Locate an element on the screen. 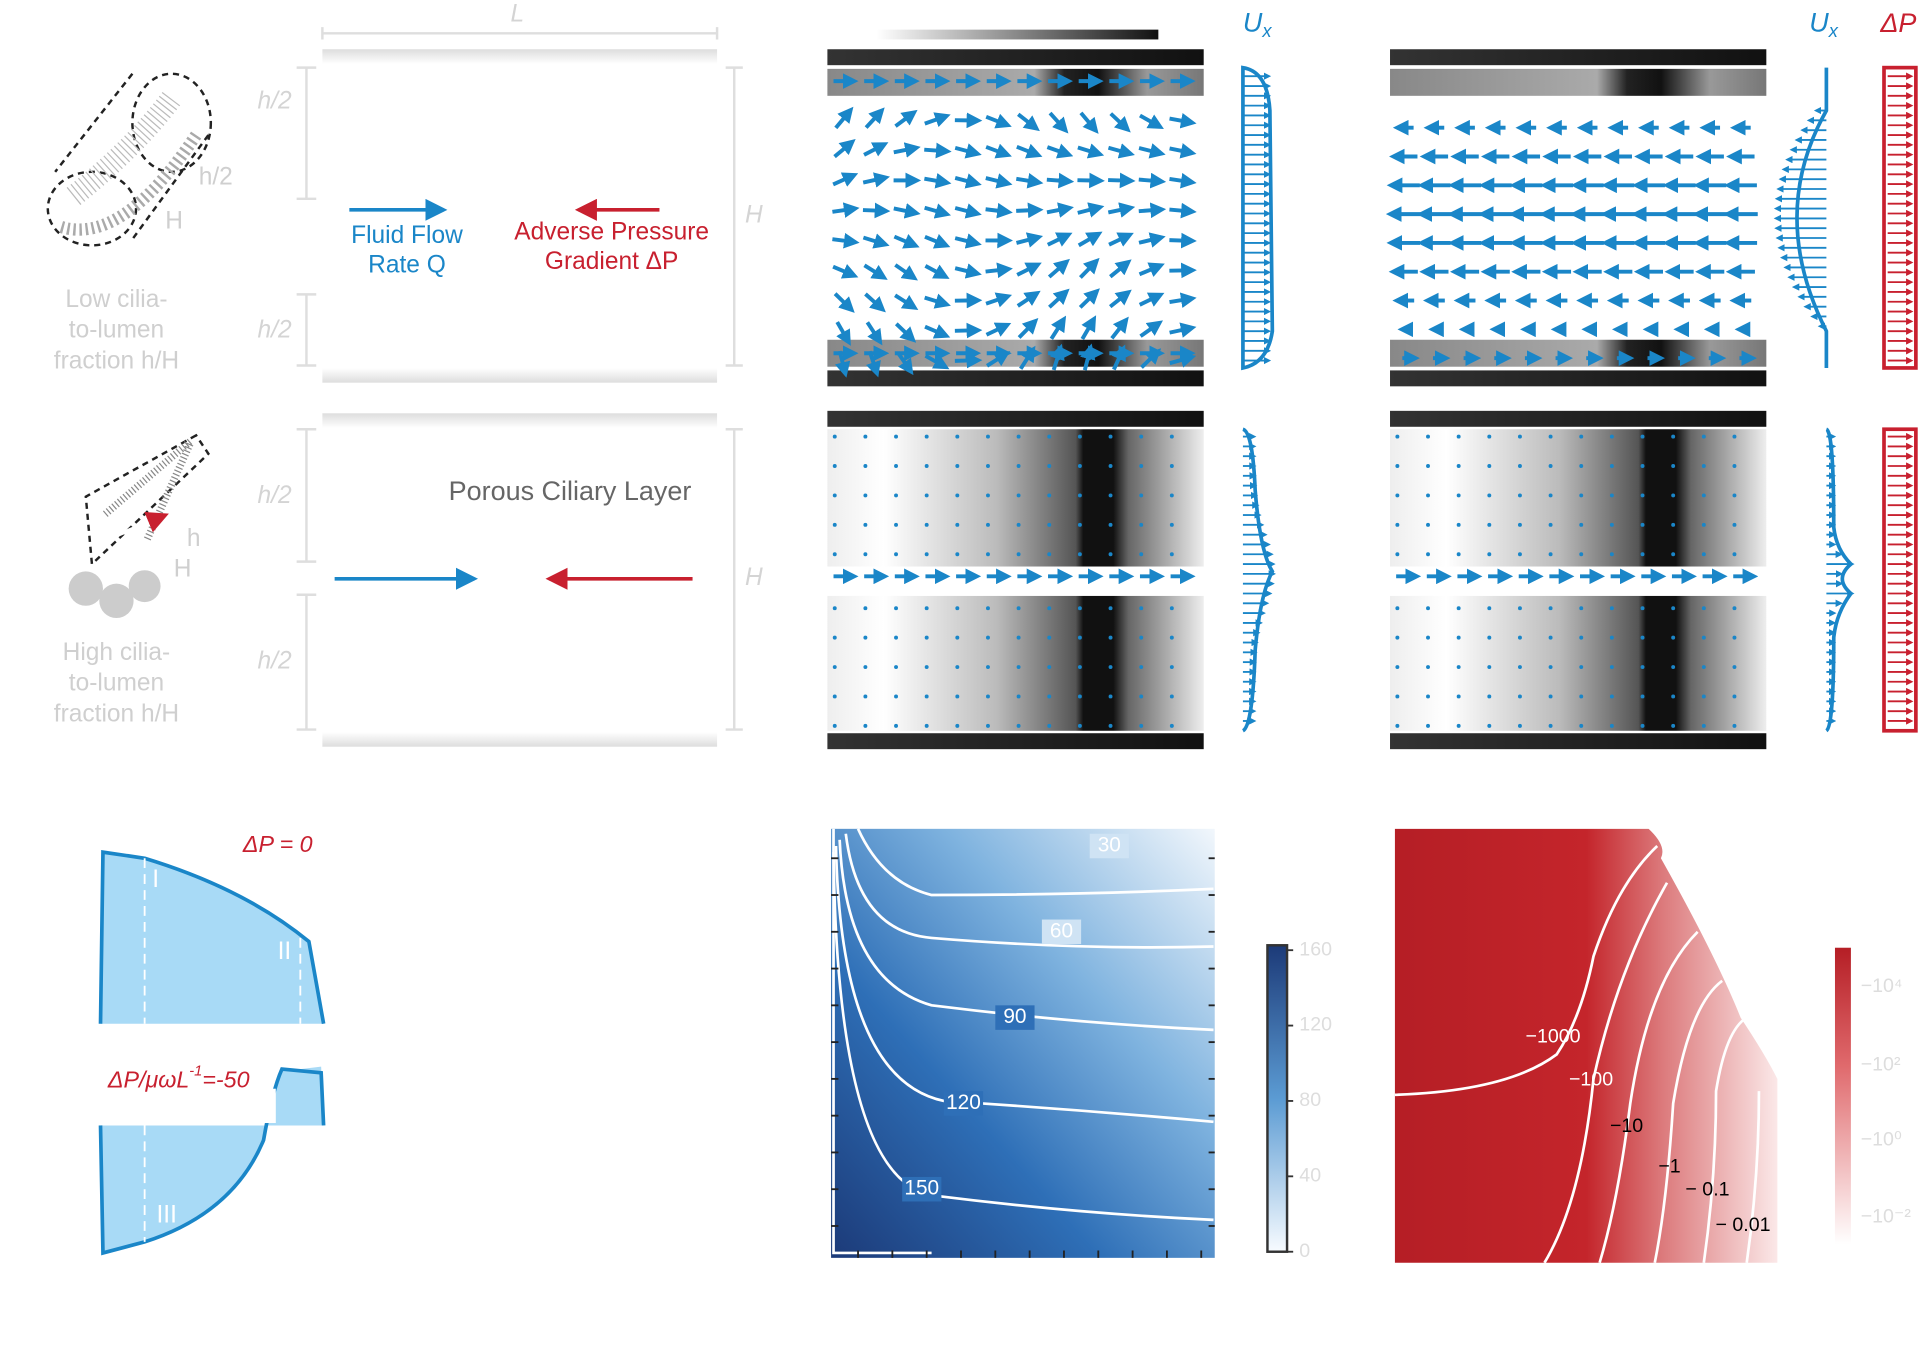  caption-line: High cilia- is located at coordinates (117, 652).